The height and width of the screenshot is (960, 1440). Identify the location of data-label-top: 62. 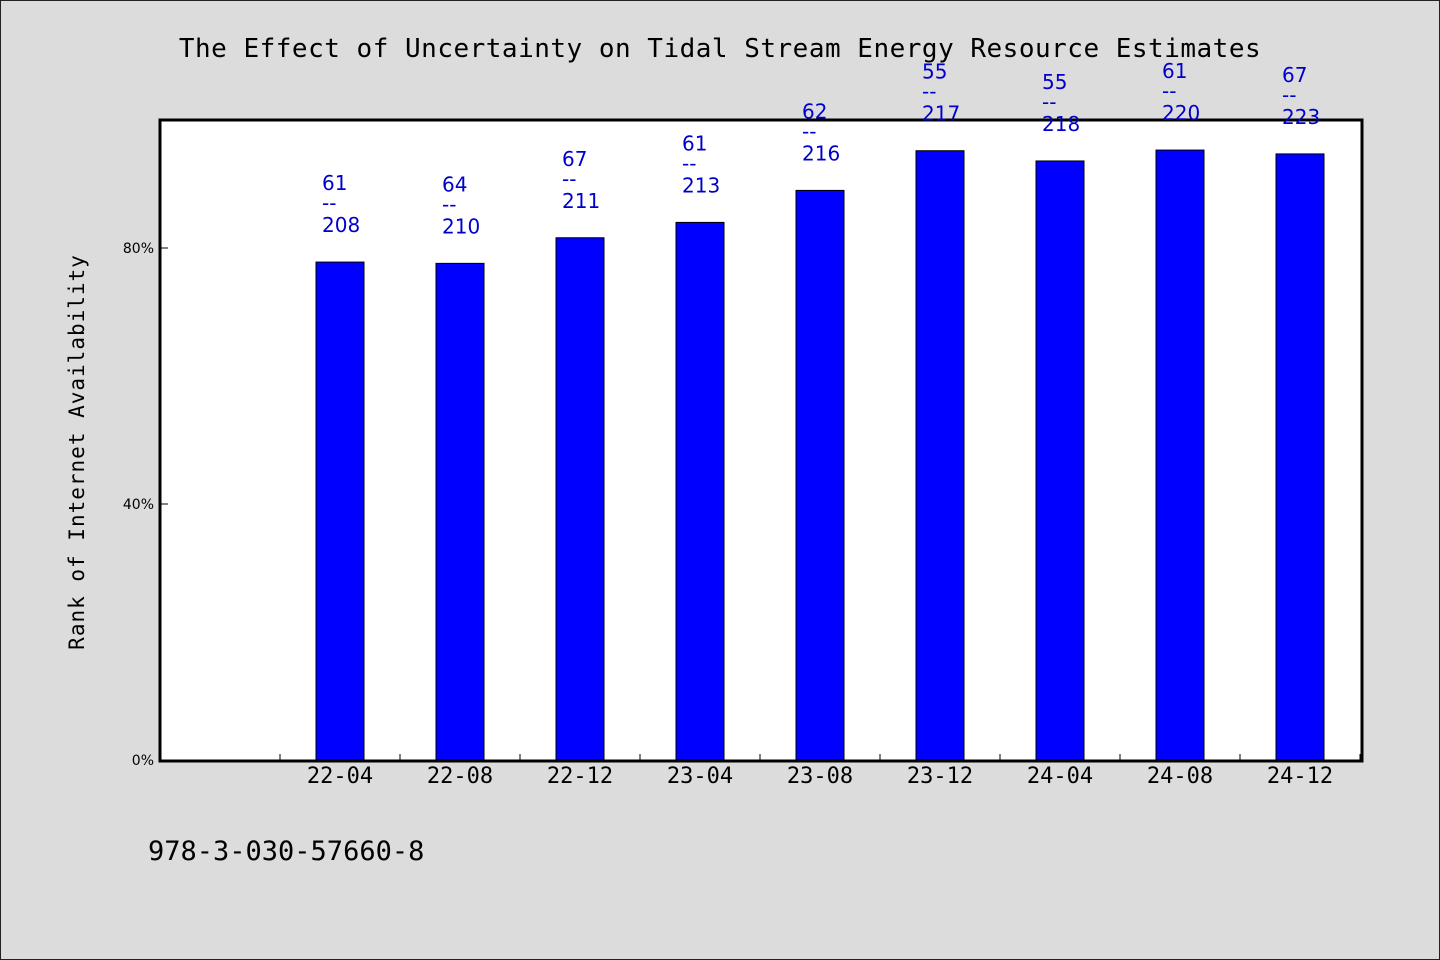
(814, 111).